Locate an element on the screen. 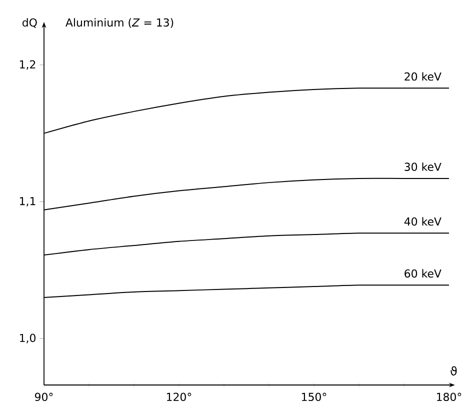 The image size is (473, 408). x-tick-label: 180° is located at coordinates (449, 397).